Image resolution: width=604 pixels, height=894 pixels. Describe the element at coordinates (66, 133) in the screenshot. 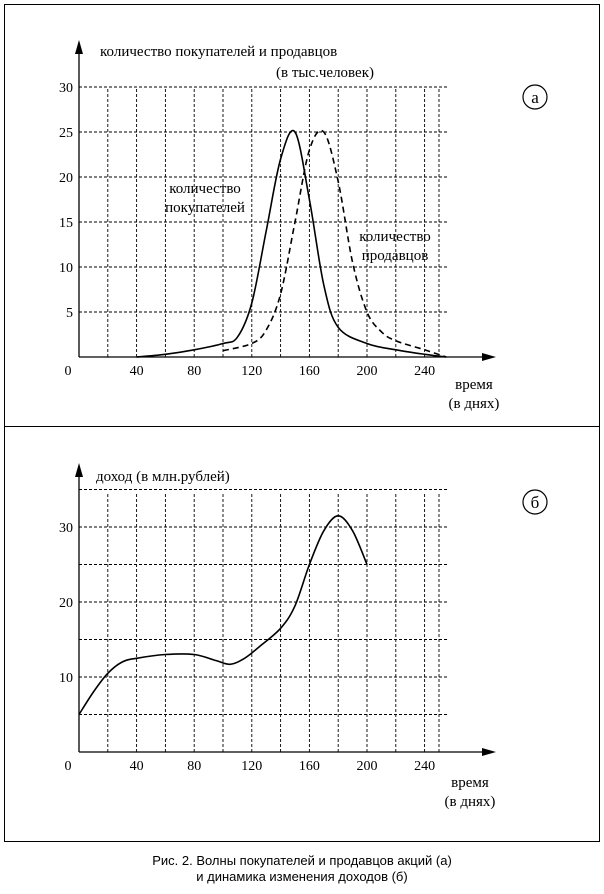

I see `y-tick-label: 25` at that location.